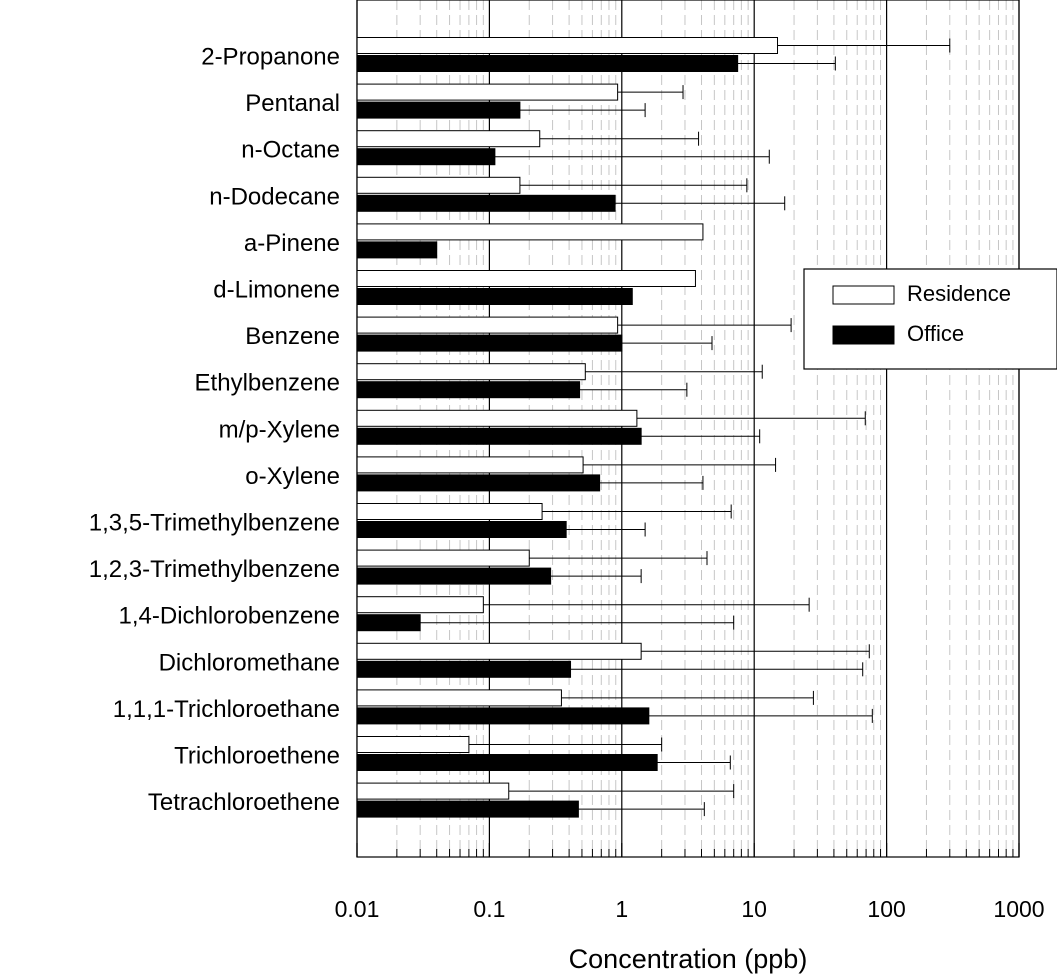 The height and width of the screenshot is (977, 1057). Describe the element at coordinates (214, 569) in the screenshot. I see `category-label: 1,2,3-Trimethylbenzene` at that location.